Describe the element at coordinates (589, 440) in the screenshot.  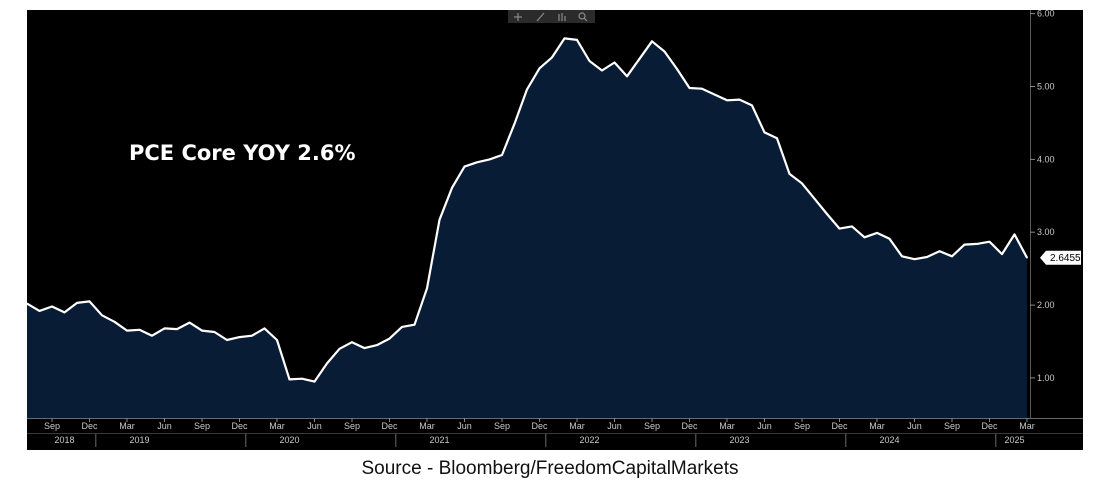
I see `x-year-label: 2022` at that location.